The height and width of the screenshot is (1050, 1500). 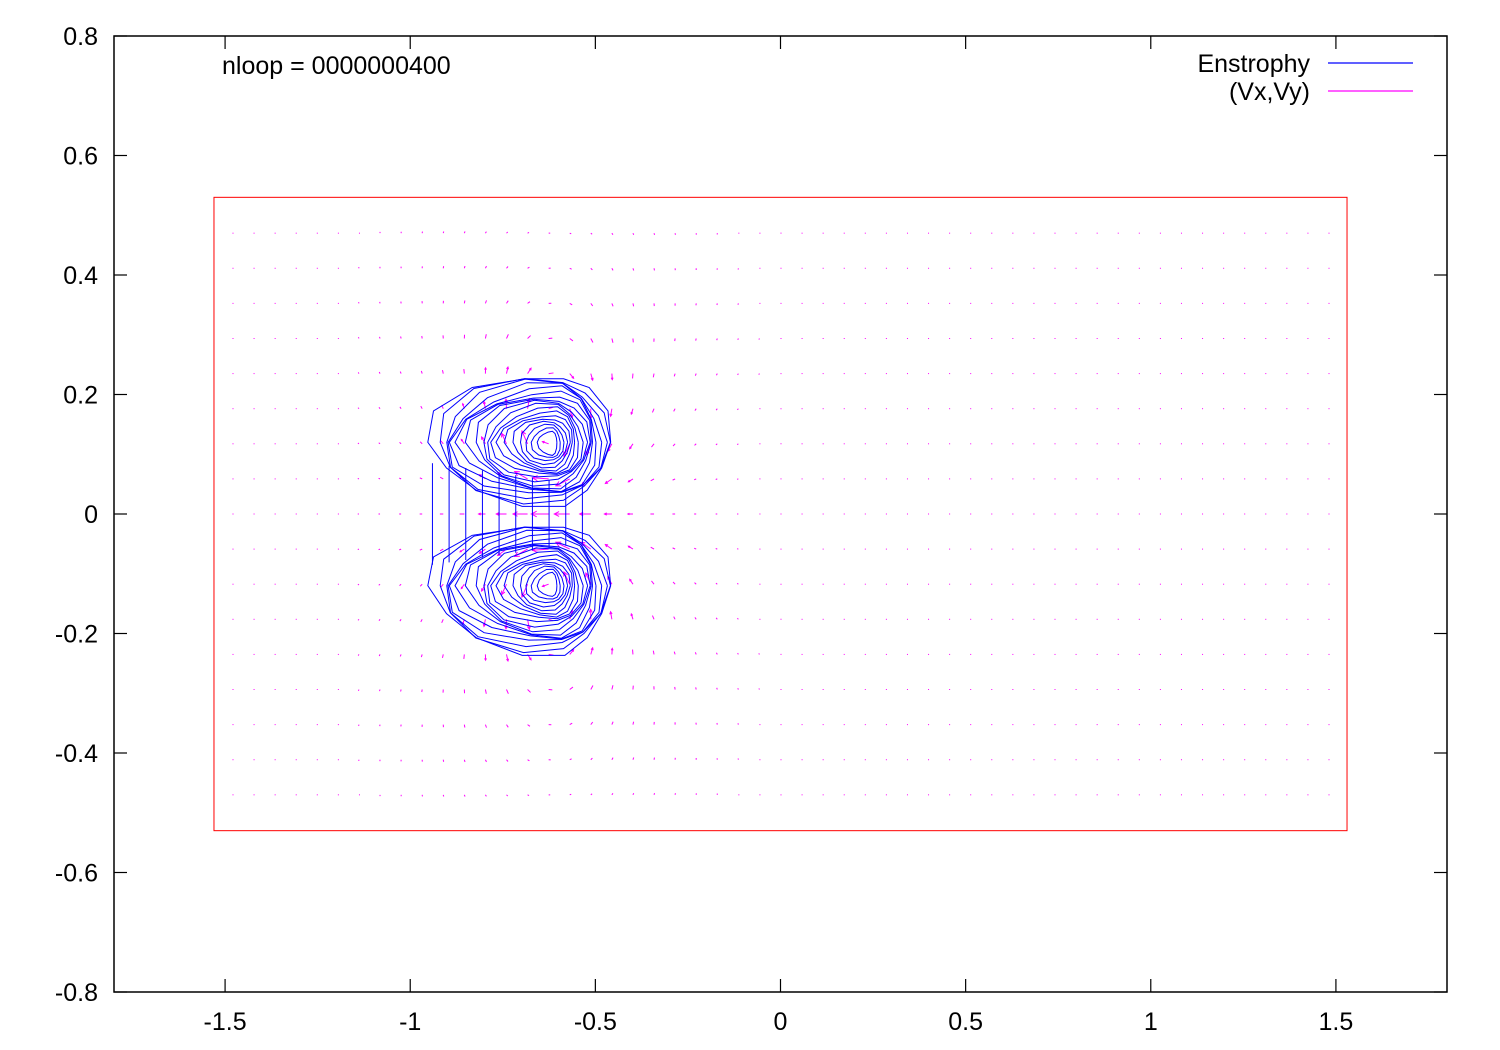 I want to click on y-tick-label: 0, so click(x=91, y=515).